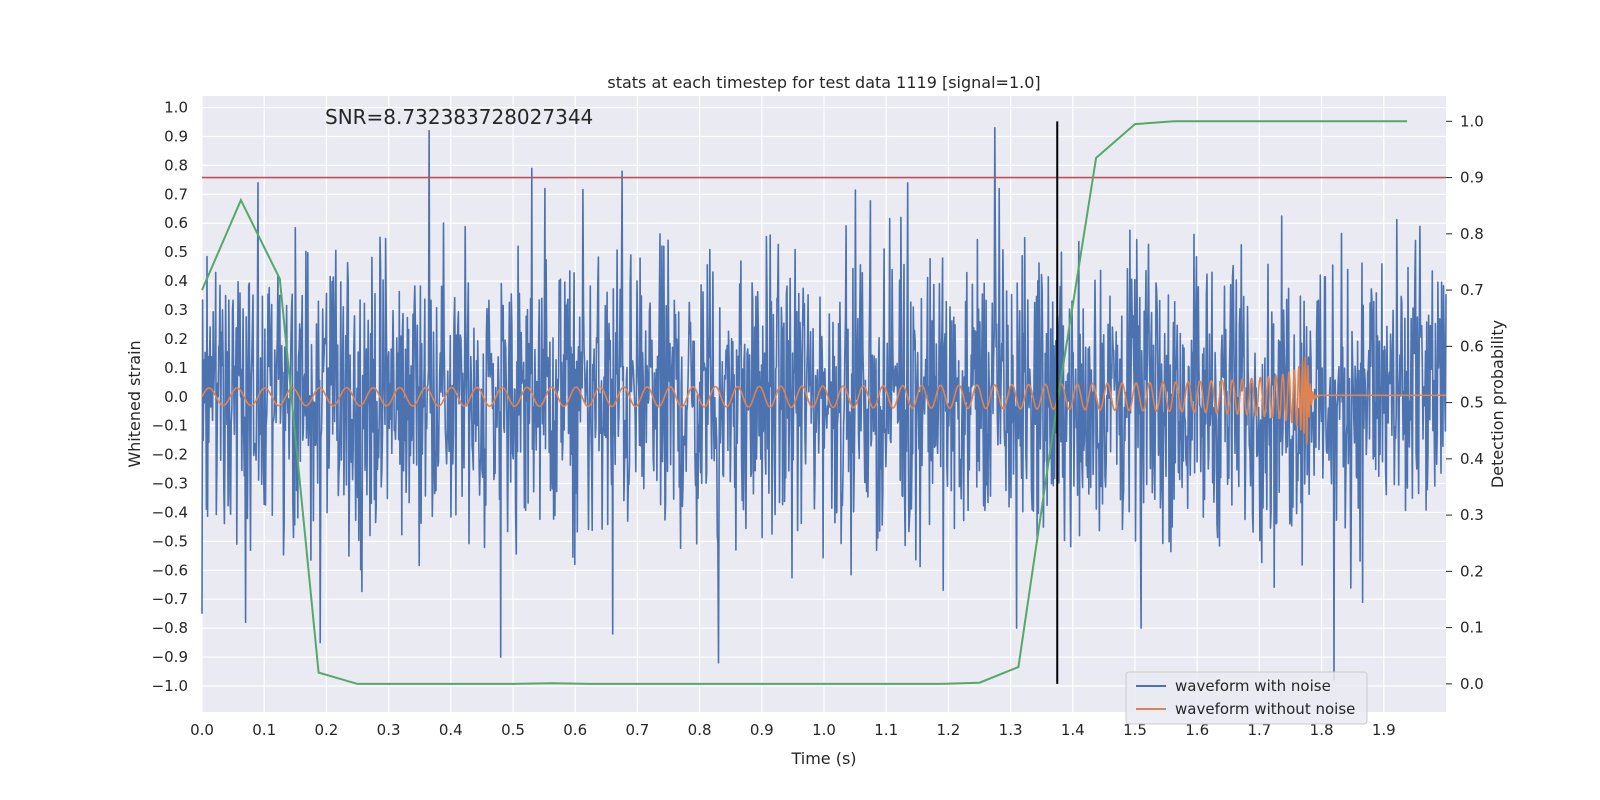 The width and height of the screenshot is (1600, 800). Describe the element at coordinates (1472, 571) in the screenshot. I see `y-right-tick-label: 0.2` at that location.